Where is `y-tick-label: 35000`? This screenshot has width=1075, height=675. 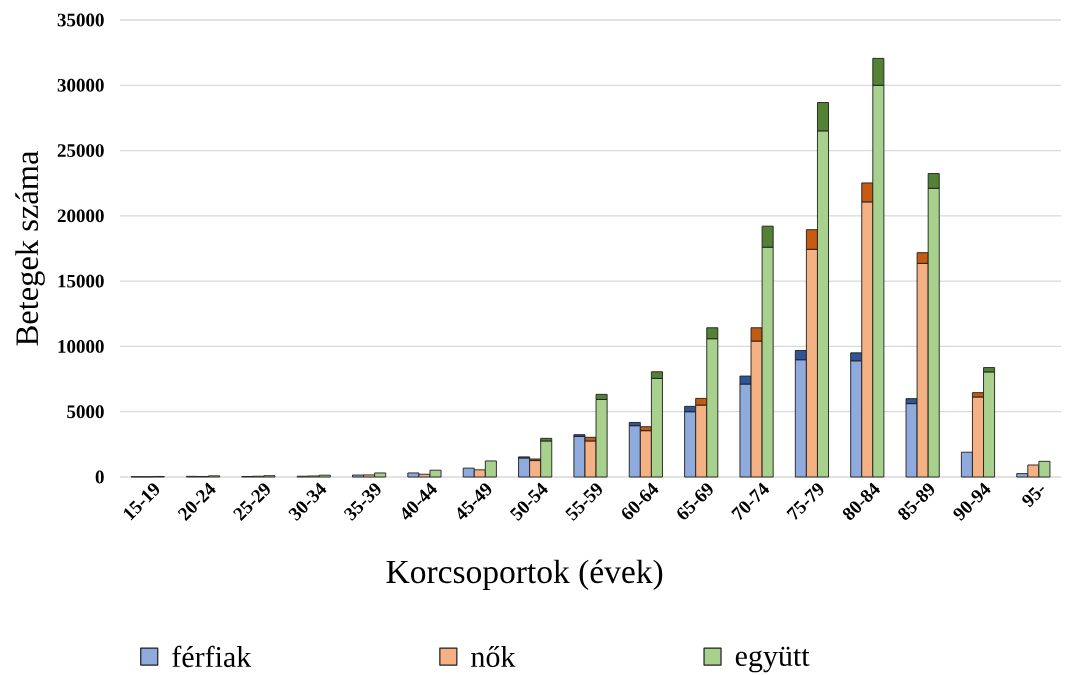
y-tick-label: 35000 is located at coordinates (80, 20).